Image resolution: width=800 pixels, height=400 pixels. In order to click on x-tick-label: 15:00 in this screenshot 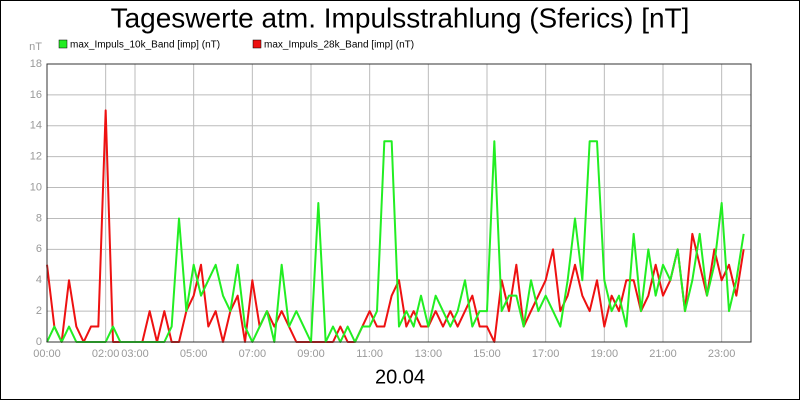, I will do `click(487, 354)`.